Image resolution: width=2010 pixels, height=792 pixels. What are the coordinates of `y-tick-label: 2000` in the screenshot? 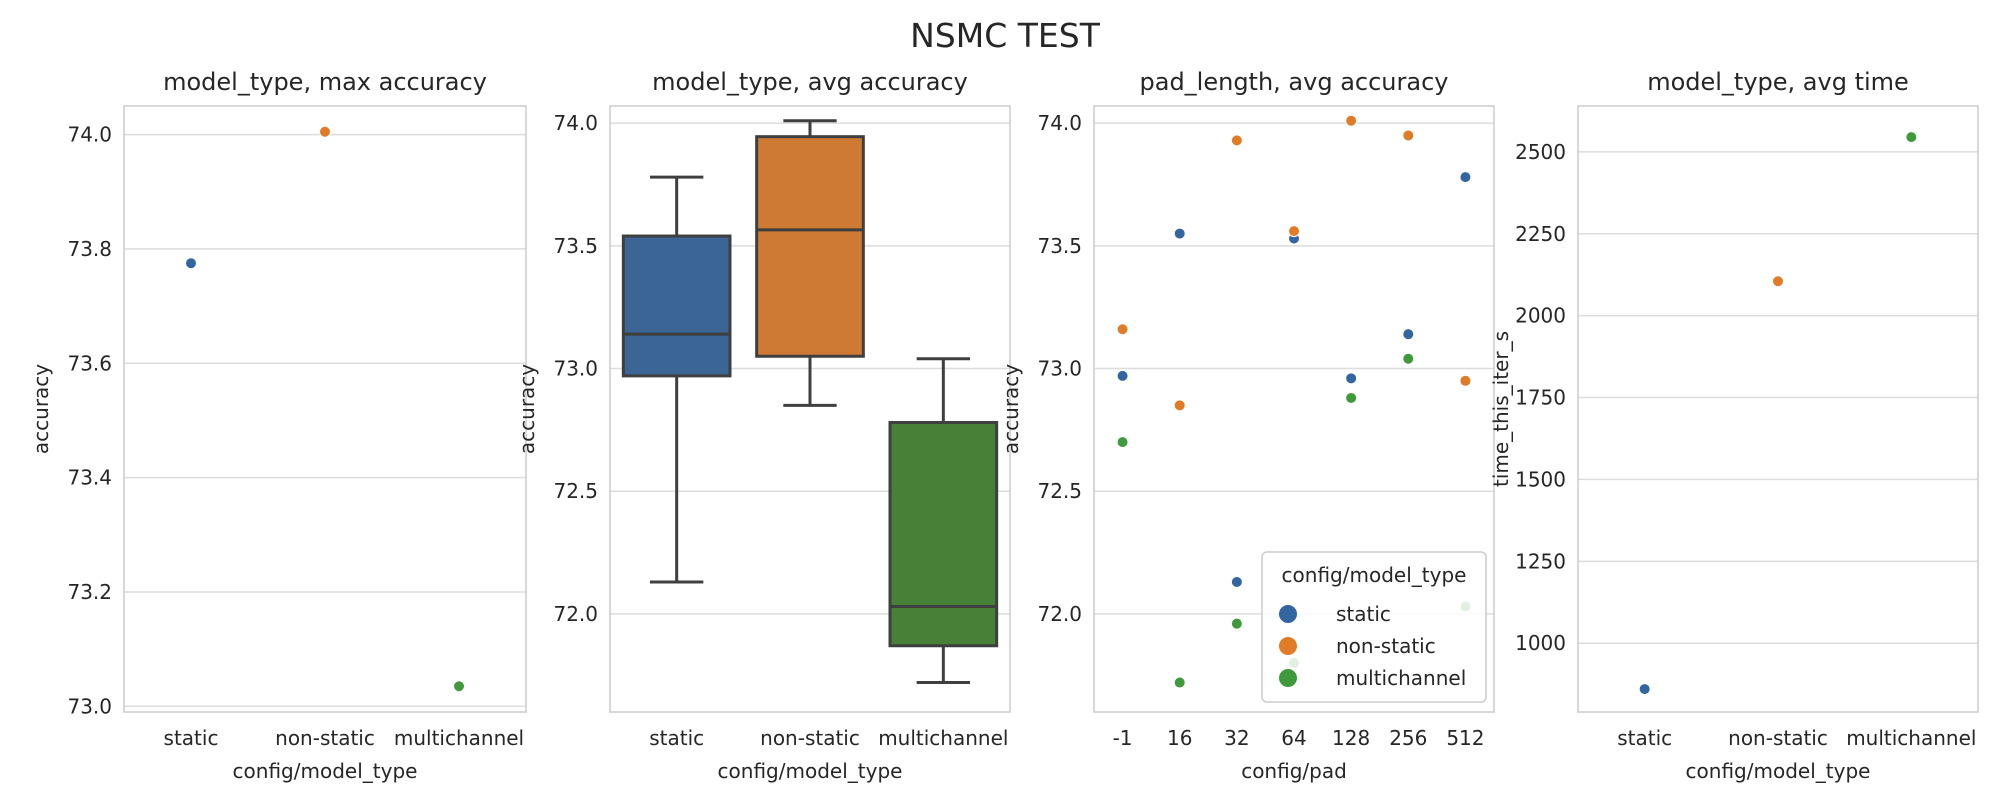 It's located at (1540, 316).